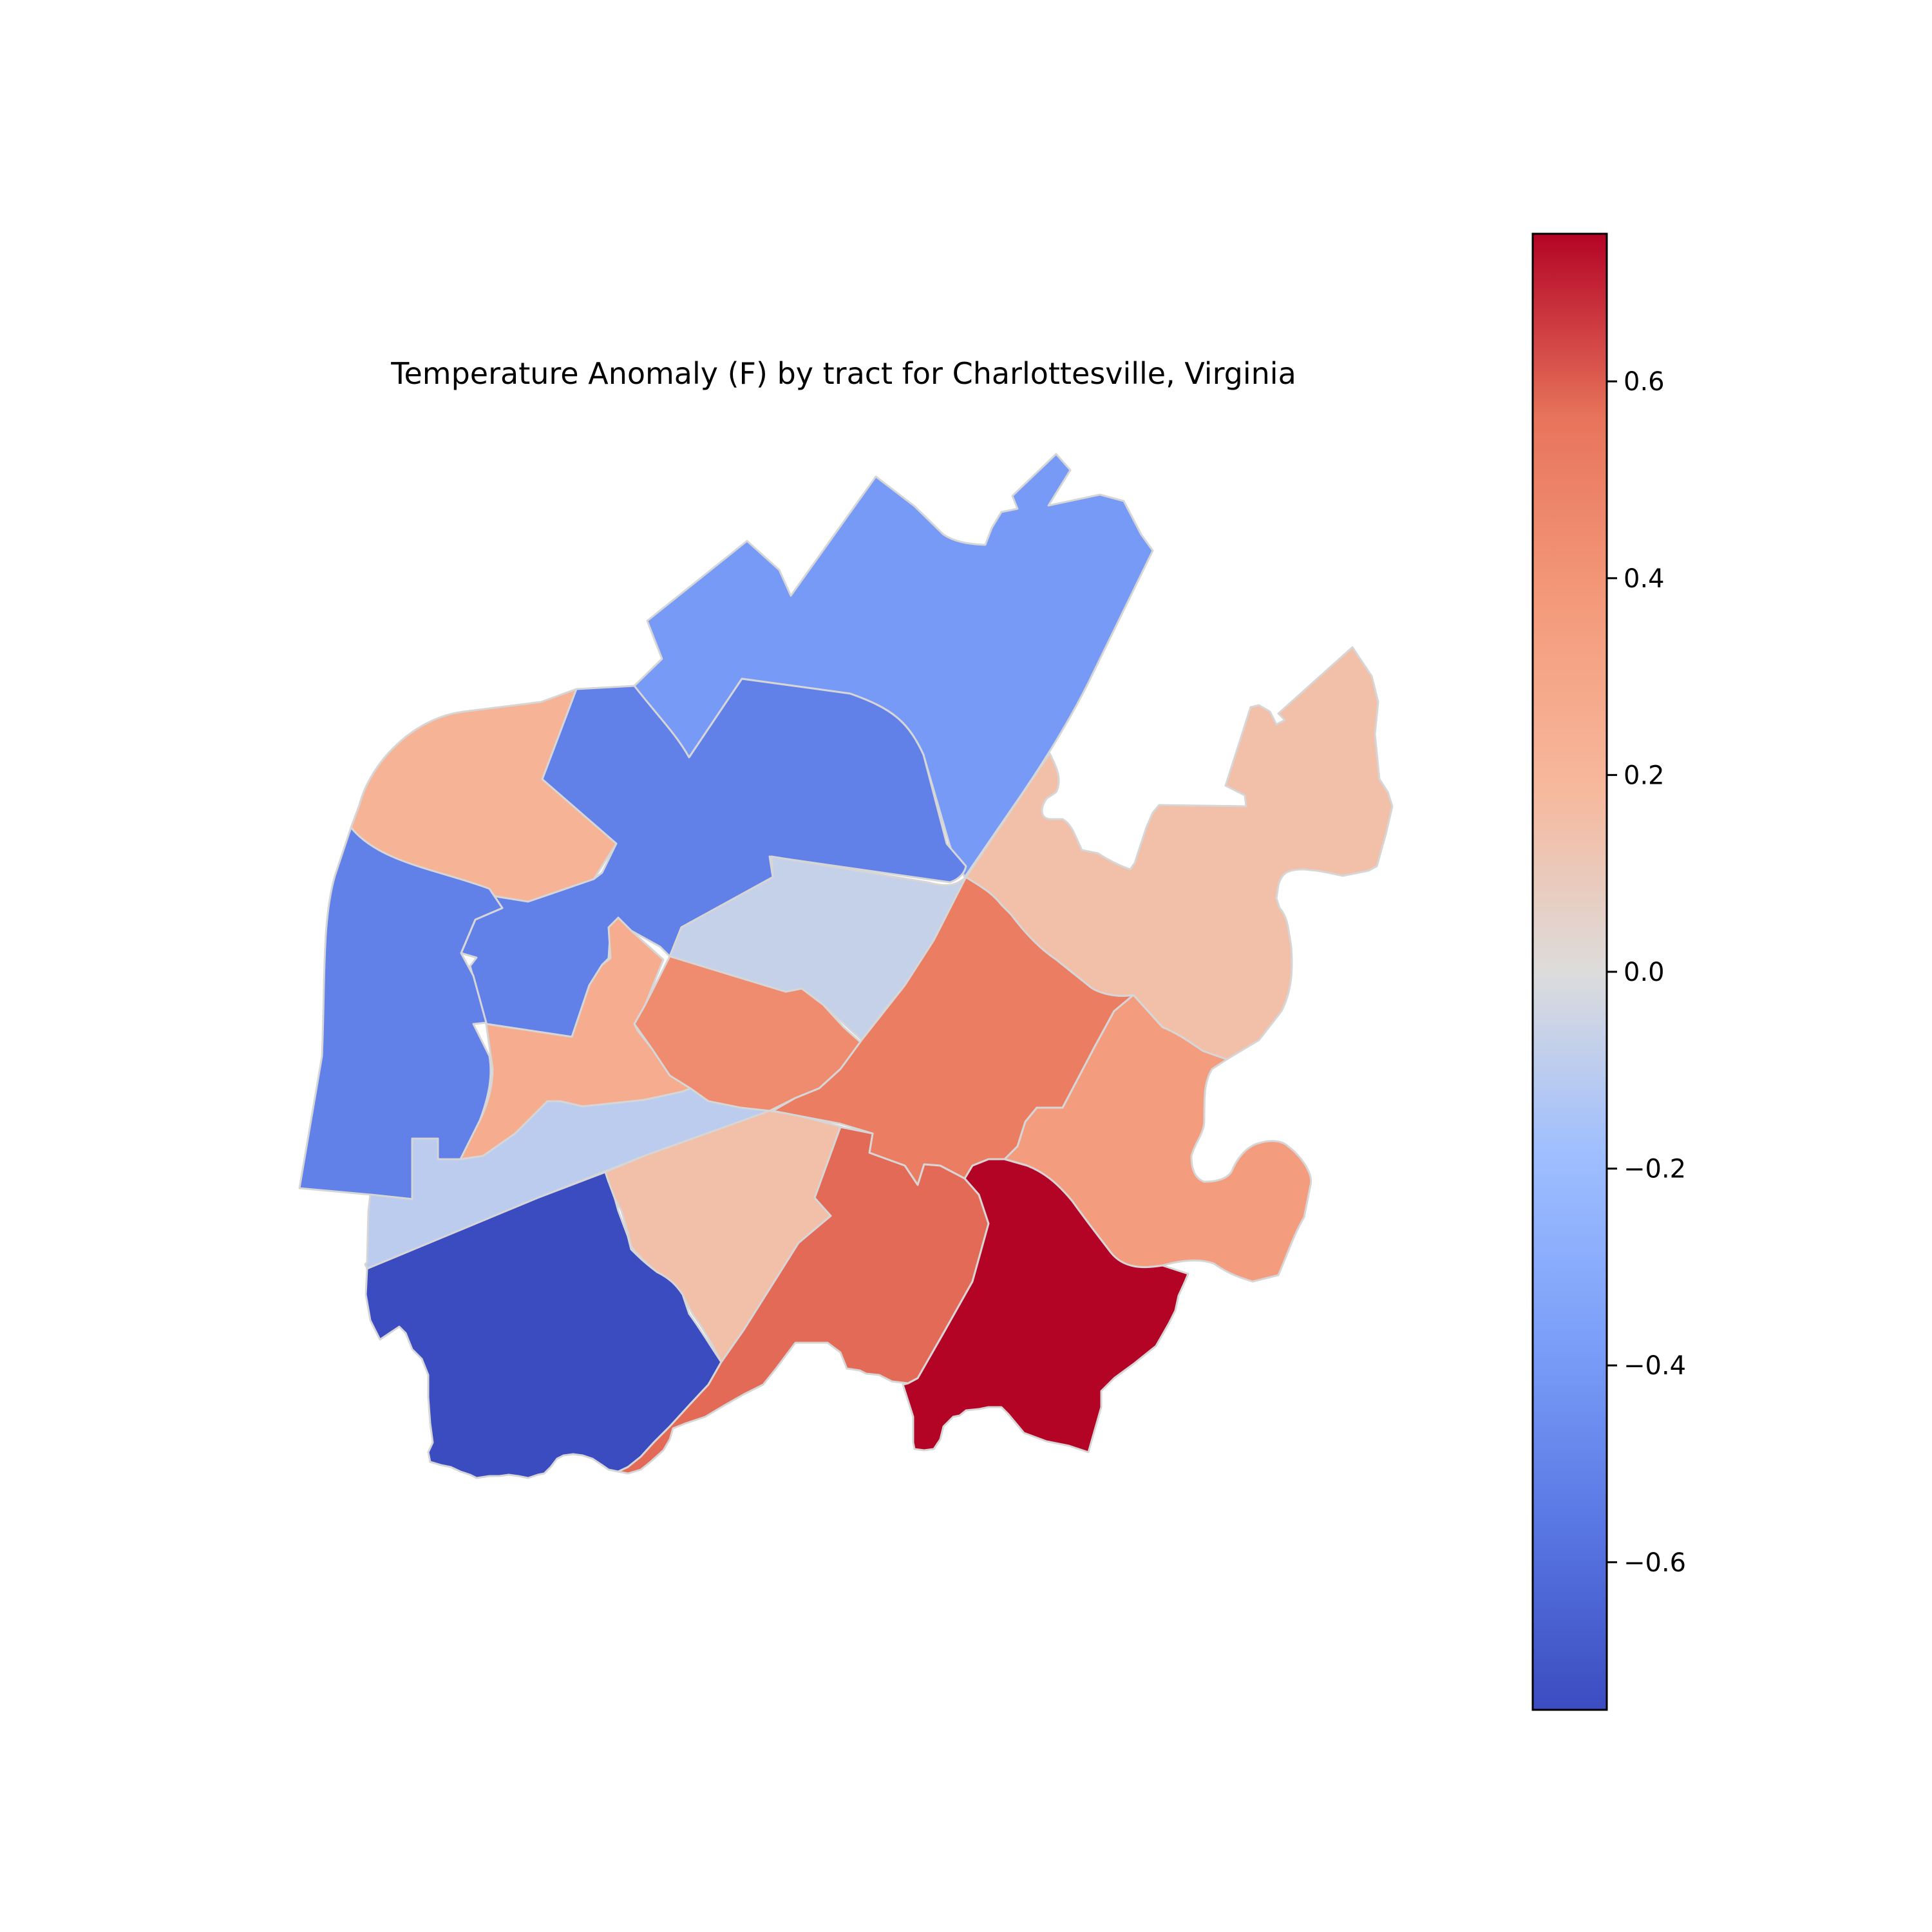  Describe the element at coordinates (1644, 382) in the screenshot. I see `colorbar-tick-label: 0.6` at that location.